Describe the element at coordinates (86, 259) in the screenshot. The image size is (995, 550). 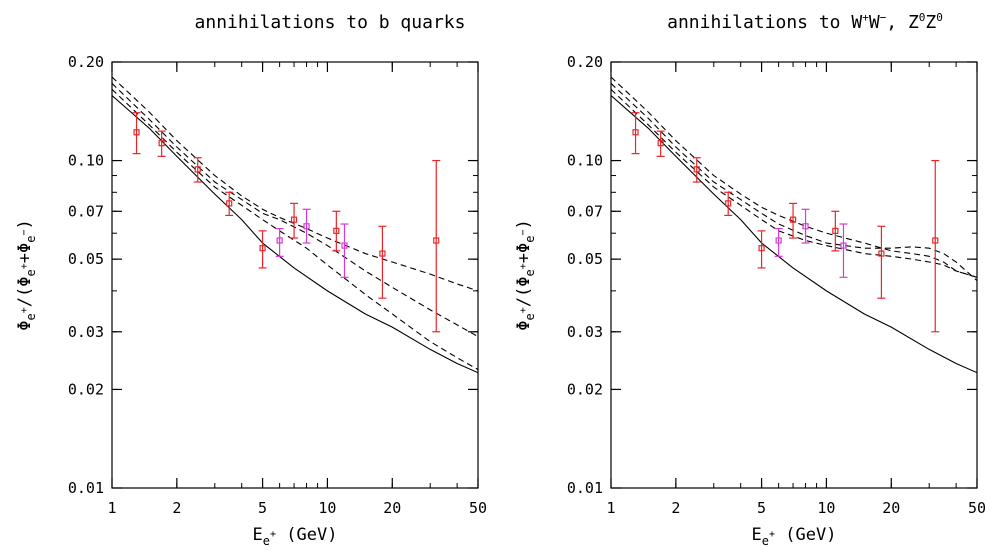
I see `p0-y-tick-label: 0.05` at that location.